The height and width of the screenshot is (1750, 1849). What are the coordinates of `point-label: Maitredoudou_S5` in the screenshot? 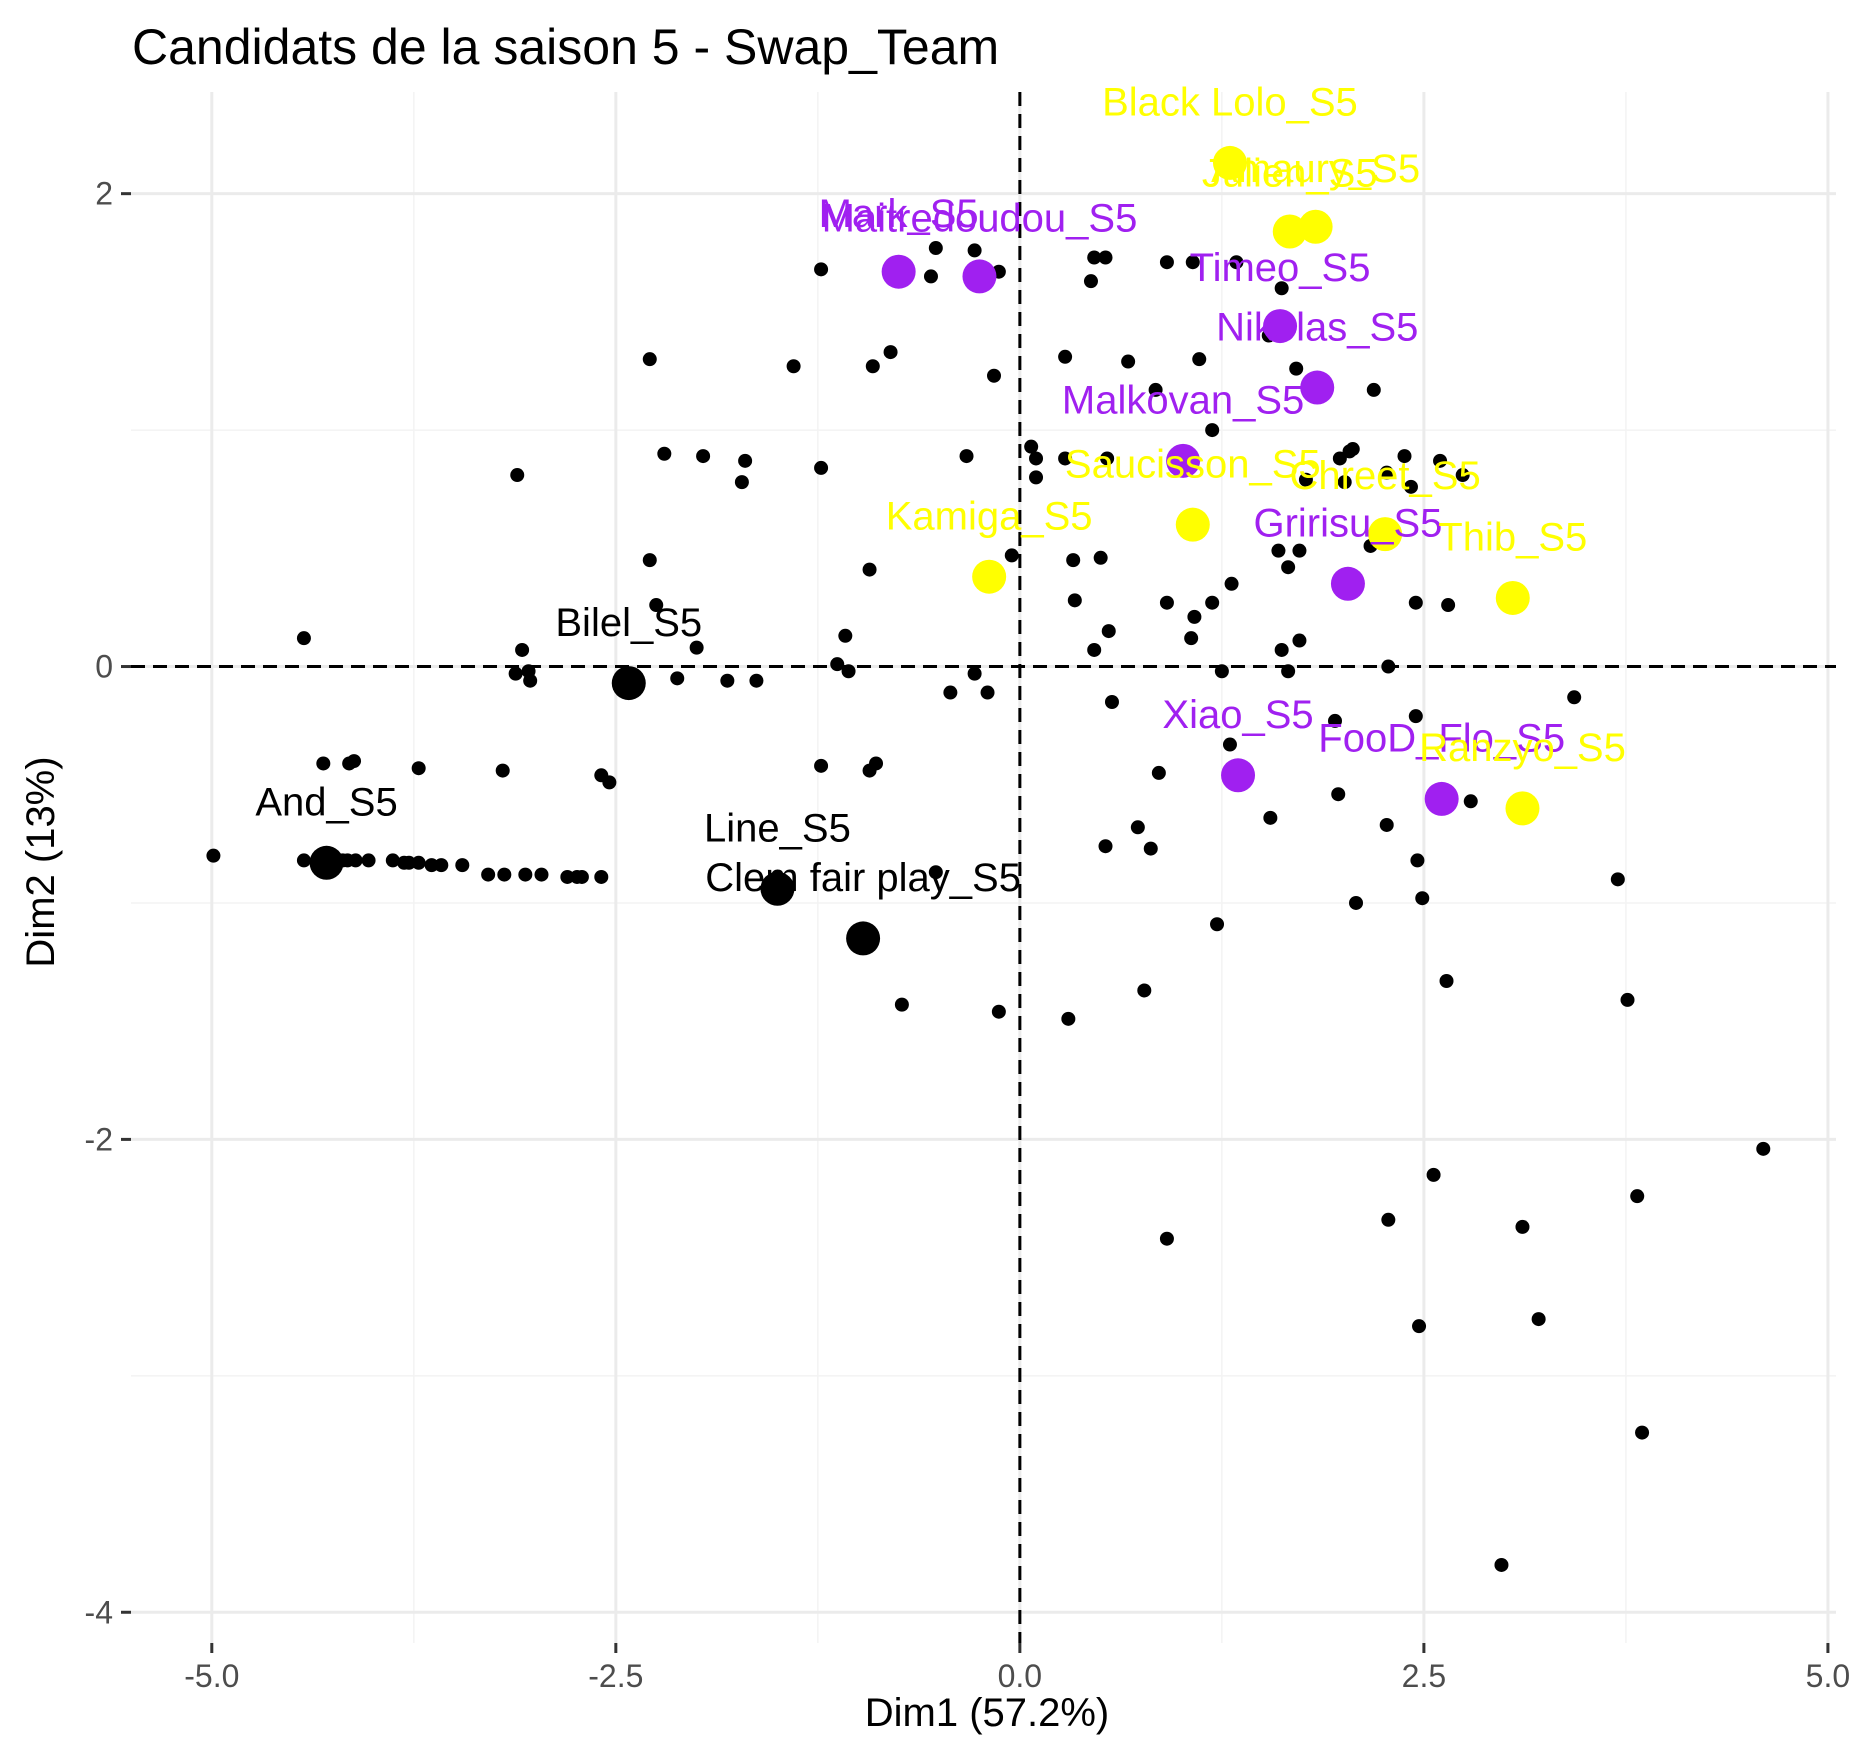 It's located at (980, 218).